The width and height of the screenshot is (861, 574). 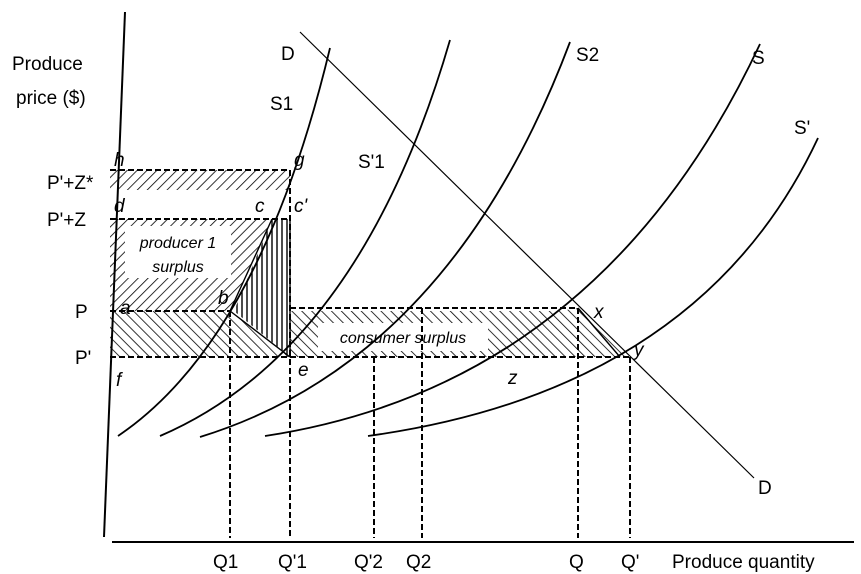 I want to click on label-demand-bottom: D, so click(x=765, y=488).